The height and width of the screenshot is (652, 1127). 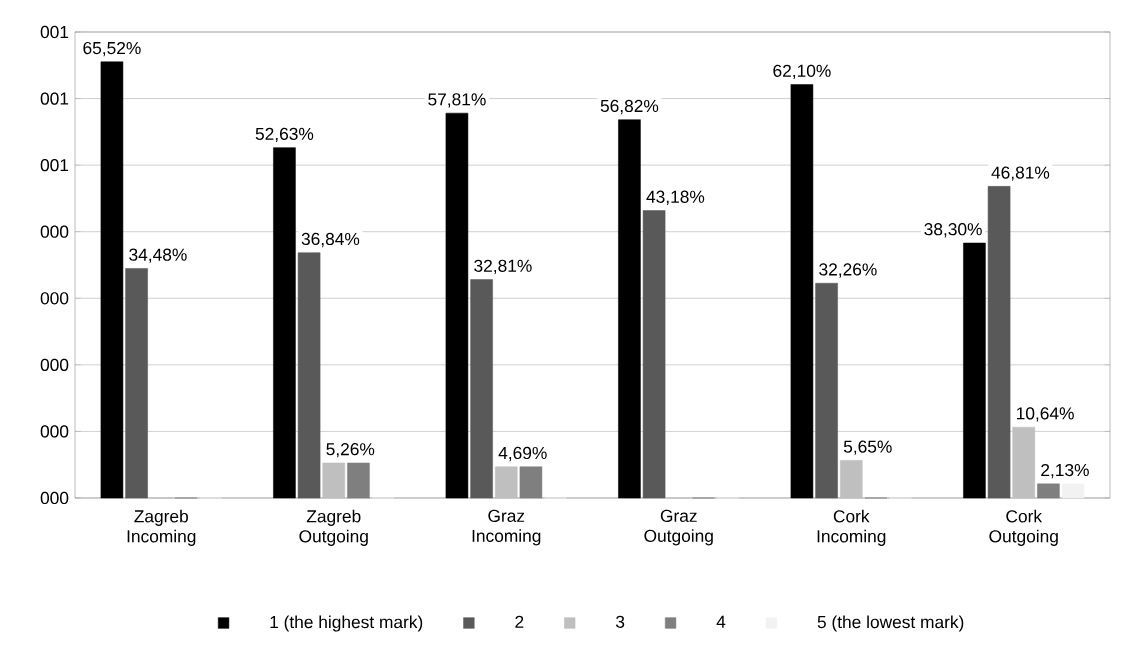 What do you see at coordinates (506, 527) in the screenshot?
I see `x-tick-label: Graz Incoming` at bounding box center [506, 527].